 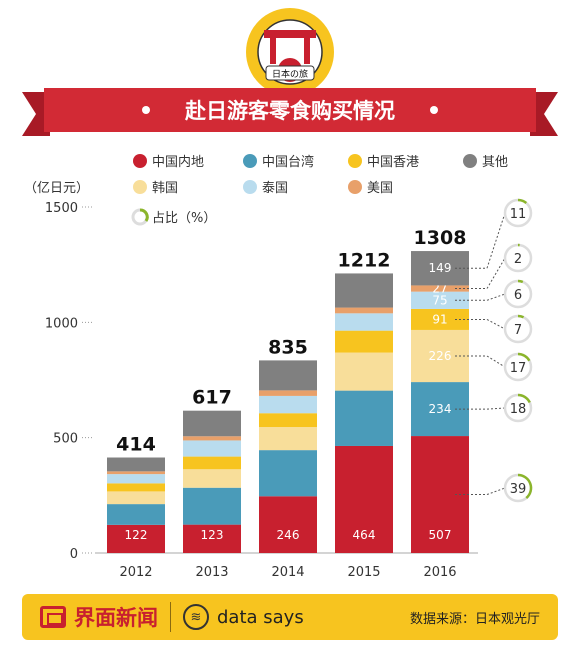 I want to click on brand-name: 界面新闻, so click(x=116, y=618).